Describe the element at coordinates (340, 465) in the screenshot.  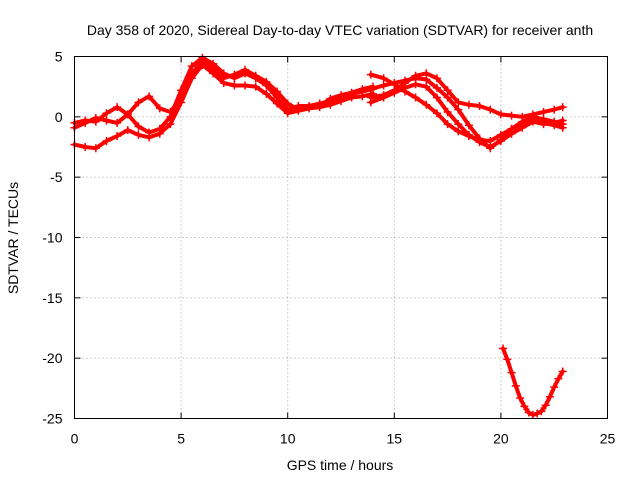
I see `x-axis-label: GPS time / hours` at that location.